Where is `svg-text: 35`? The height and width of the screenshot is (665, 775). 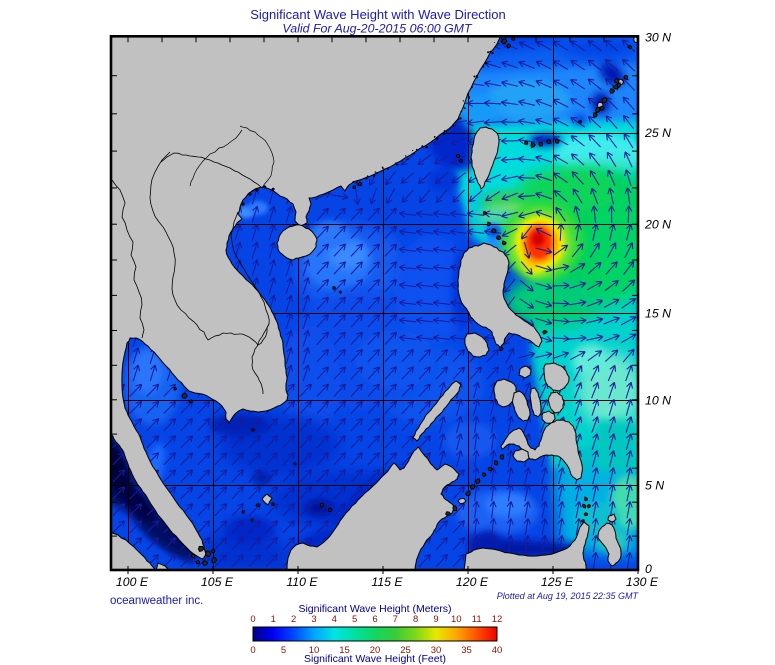 svg-text: 35 is located at coordinates (466, 650).